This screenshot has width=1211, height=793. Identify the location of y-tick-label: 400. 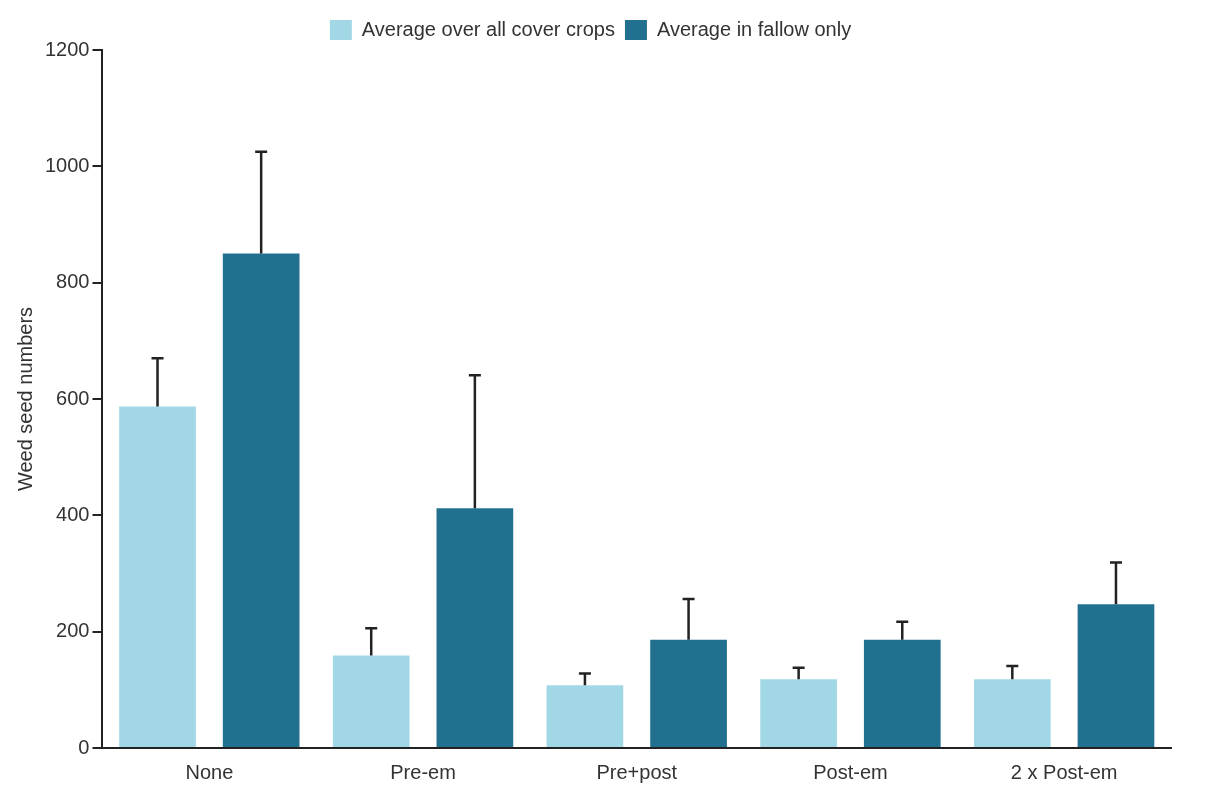
(73, 513).